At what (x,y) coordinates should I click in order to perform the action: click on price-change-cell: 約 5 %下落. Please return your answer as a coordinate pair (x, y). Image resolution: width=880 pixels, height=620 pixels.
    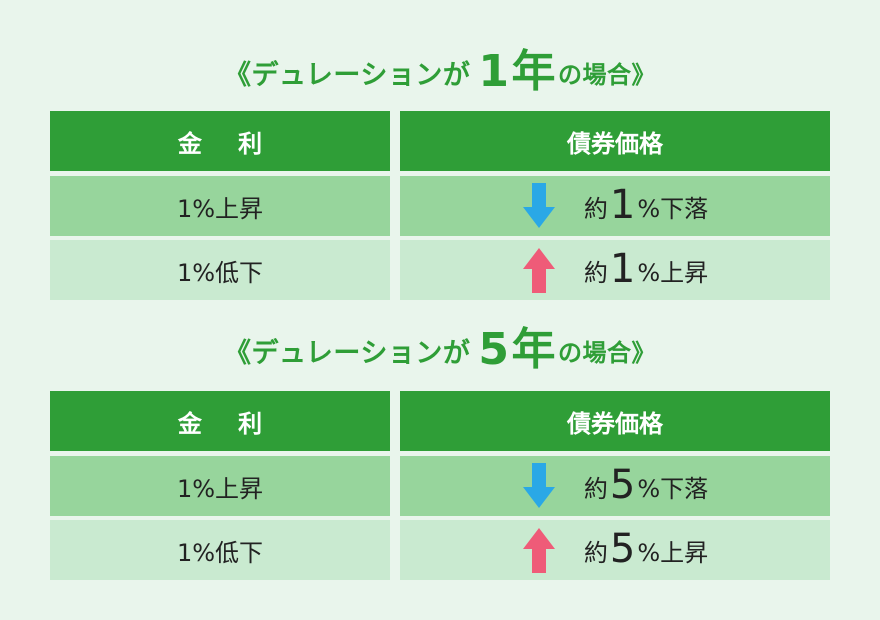
    Looking at the image, I should click on (615, 486).